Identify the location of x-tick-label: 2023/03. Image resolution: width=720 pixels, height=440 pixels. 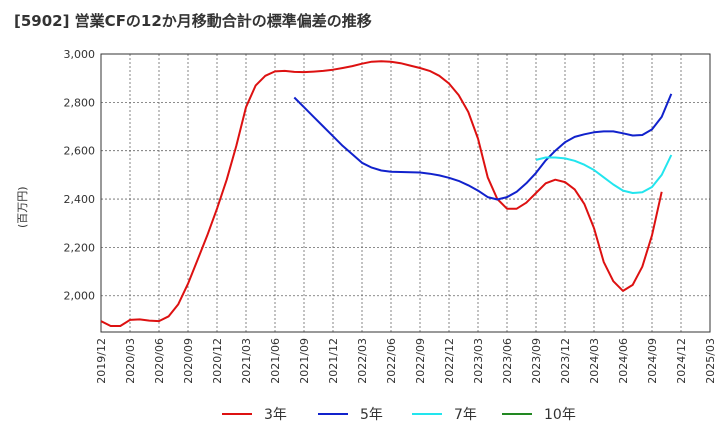
(478, 361).